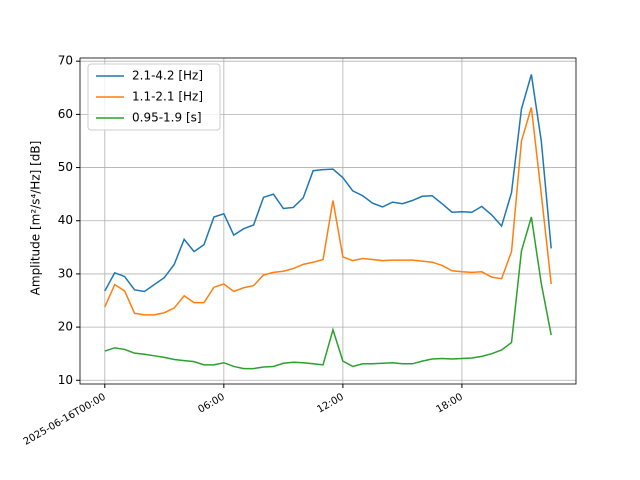  I want to click on legend-label: 2.1-4.2 [Hz], so click(167, 76).